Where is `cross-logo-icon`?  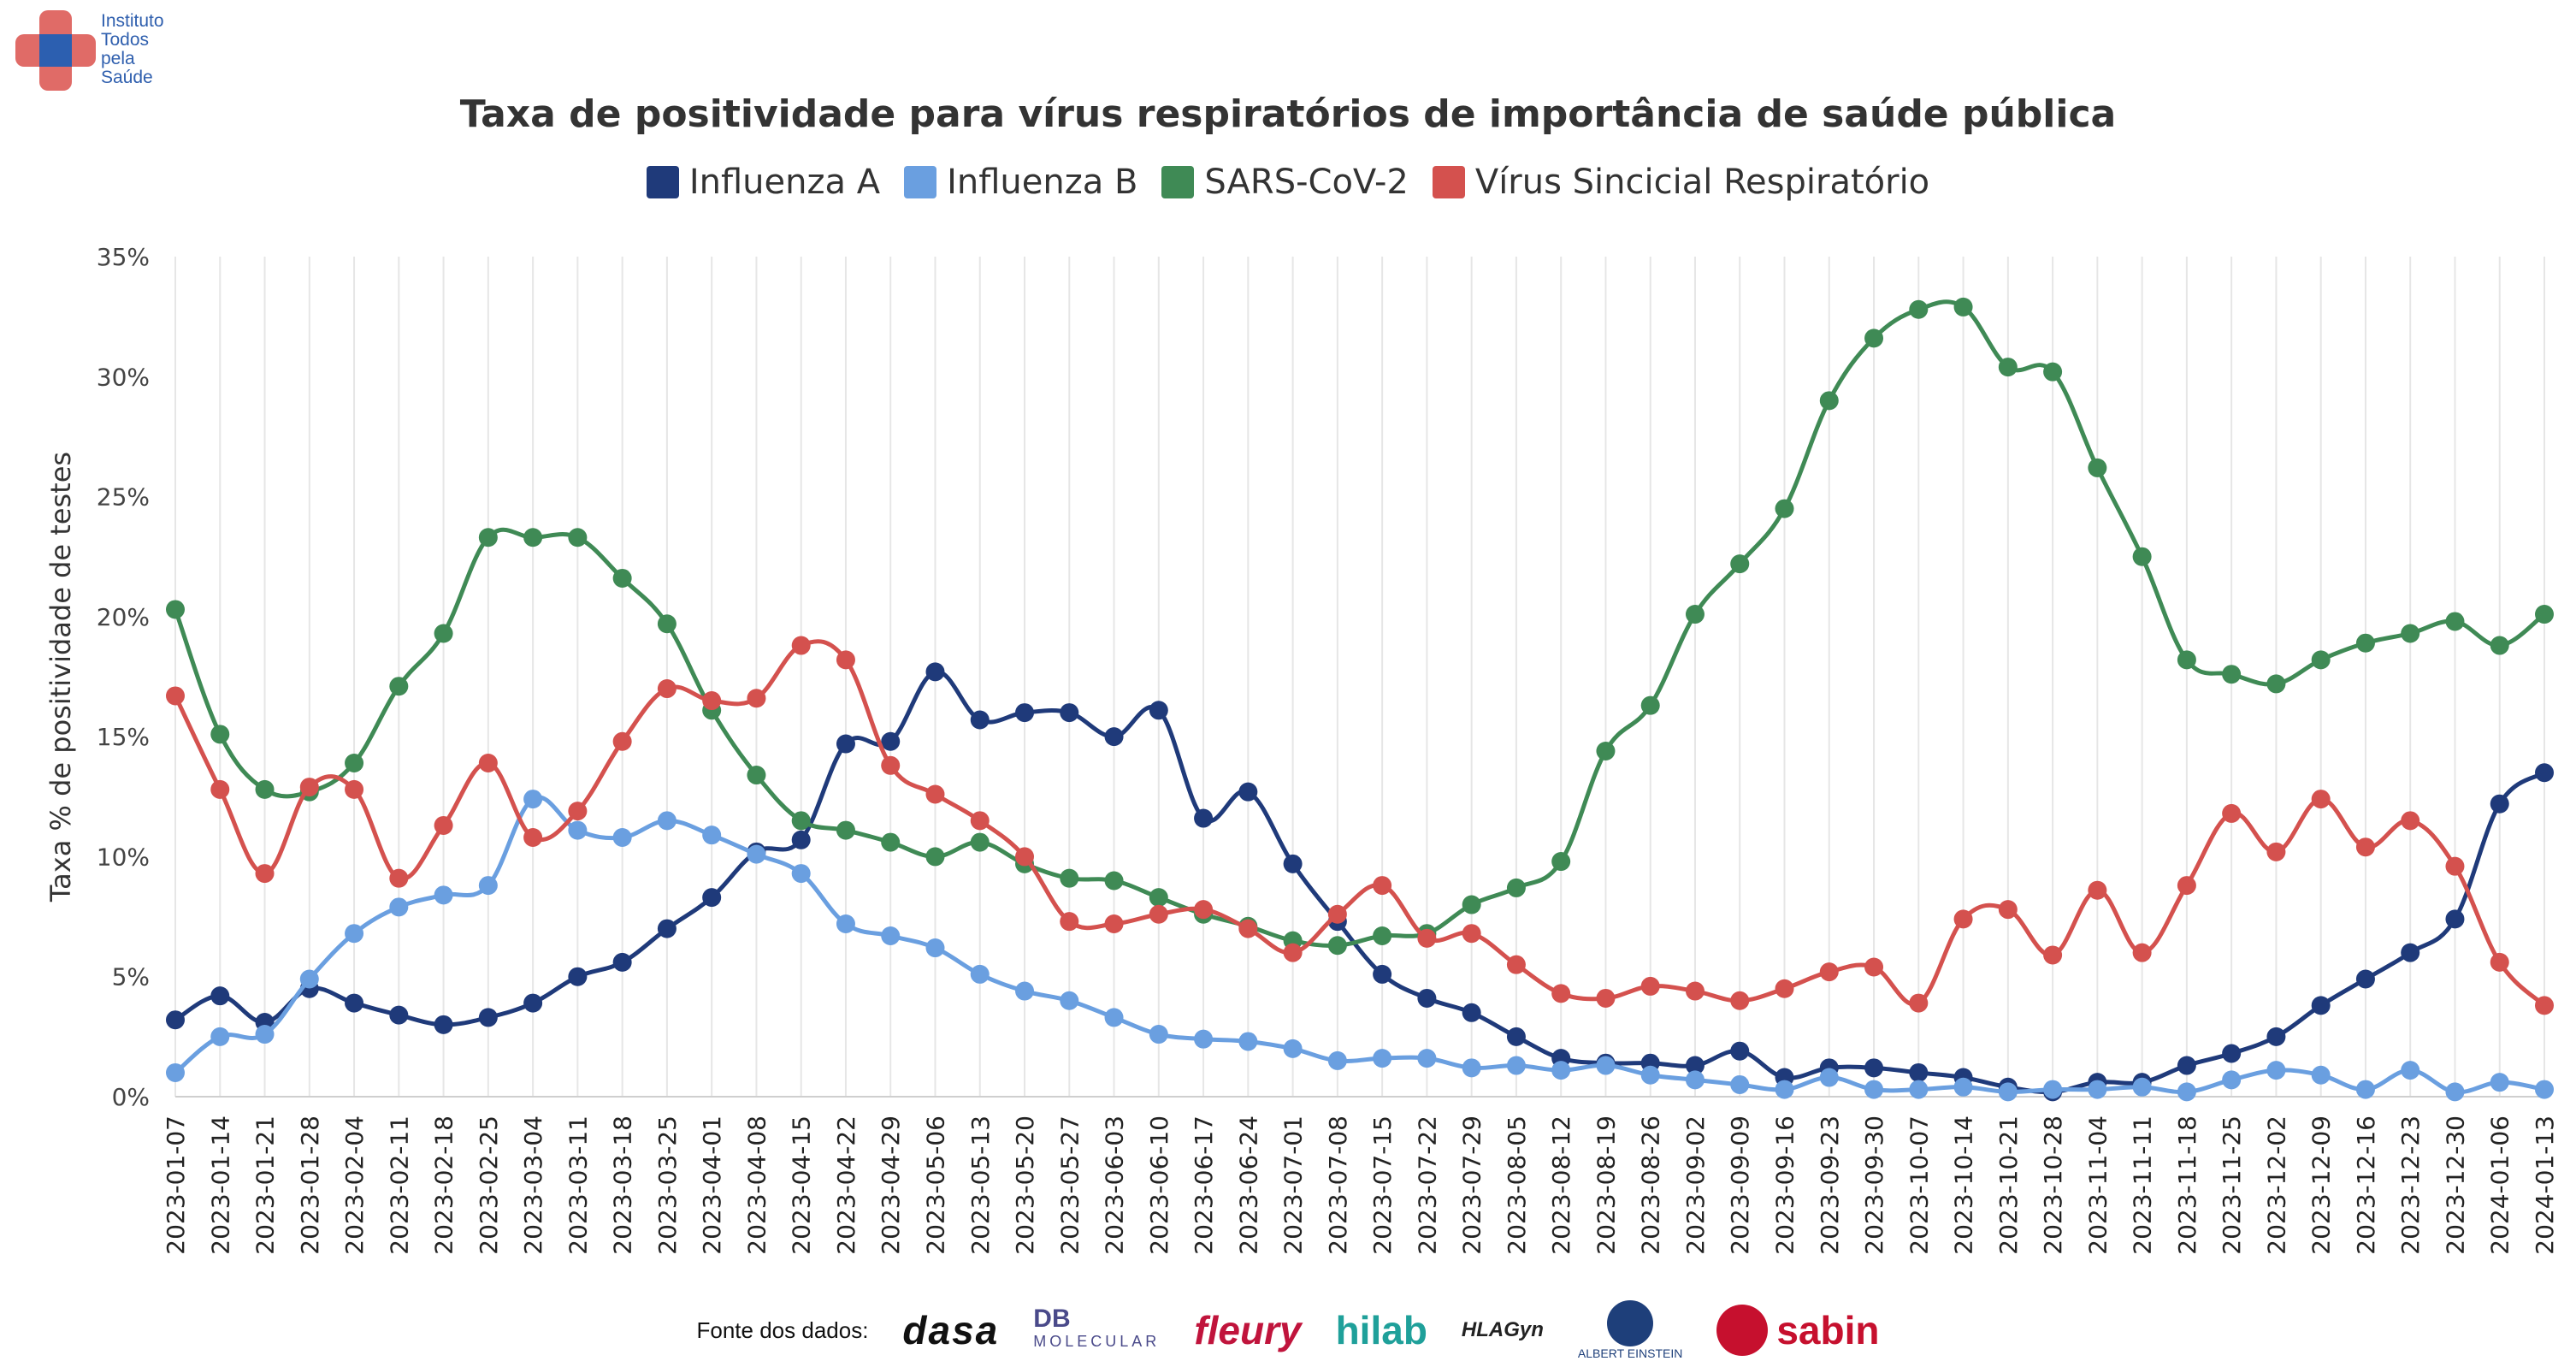
cross-logo-icon is located at coordinates (55, 50).